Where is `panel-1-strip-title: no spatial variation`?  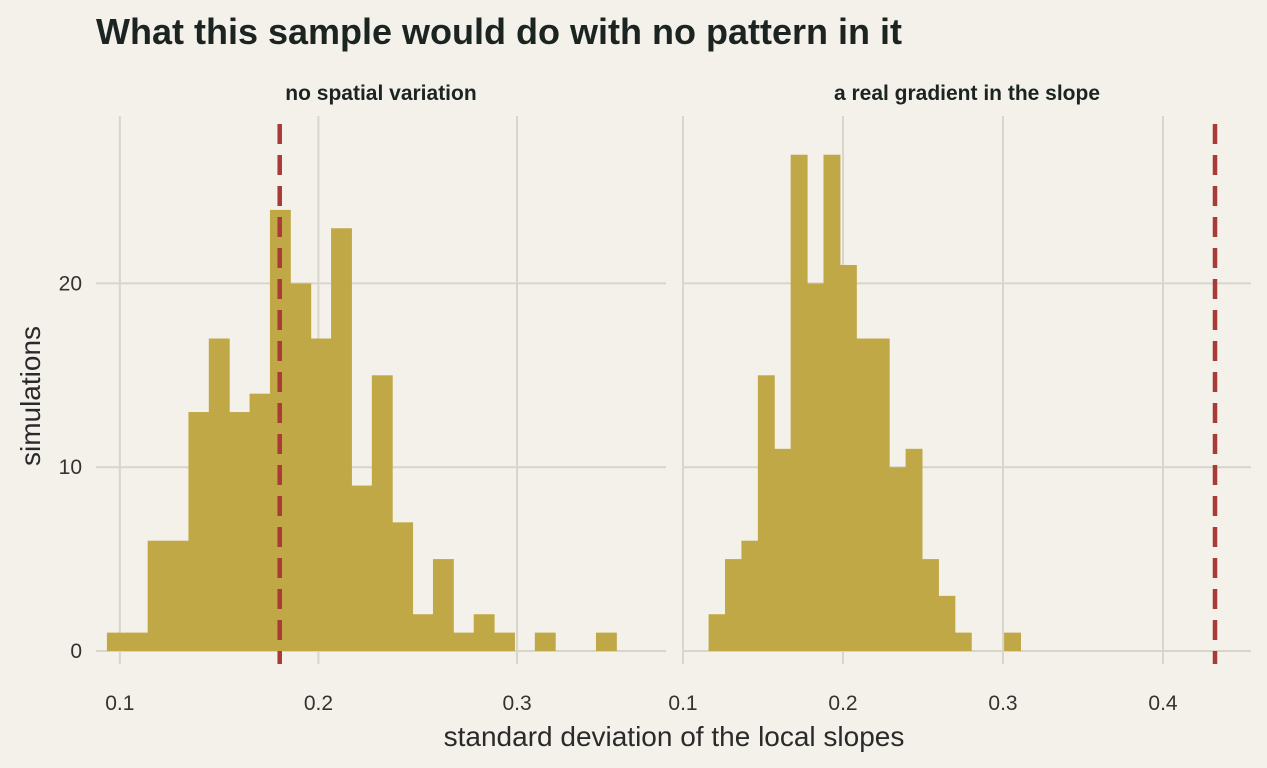 panel-1-strip-title: no spatial variation is located at coordinates (380, 93).